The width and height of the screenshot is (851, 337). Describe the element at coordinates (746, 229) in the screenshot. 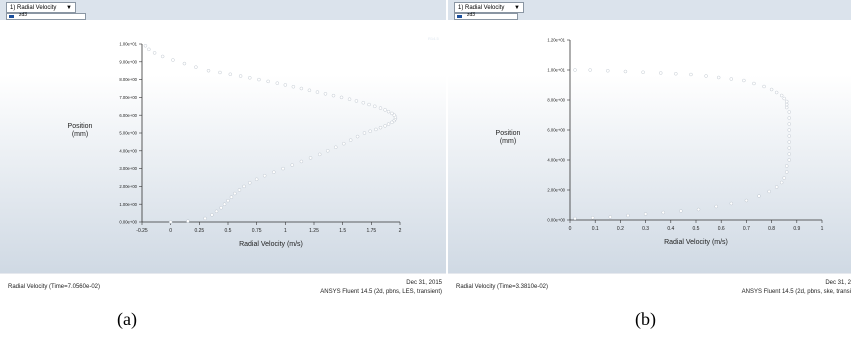

I see `x-tick-label: 0.7` at that location.